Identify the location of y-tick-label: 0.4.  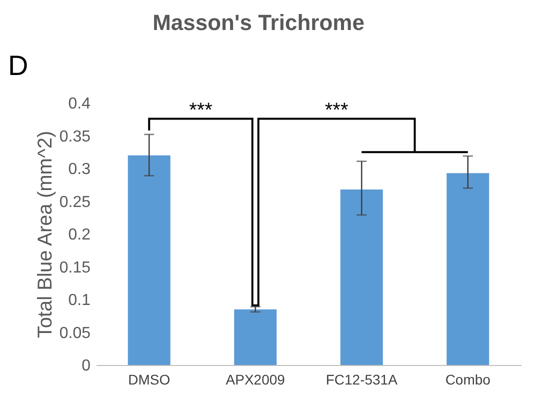
(79, 104).